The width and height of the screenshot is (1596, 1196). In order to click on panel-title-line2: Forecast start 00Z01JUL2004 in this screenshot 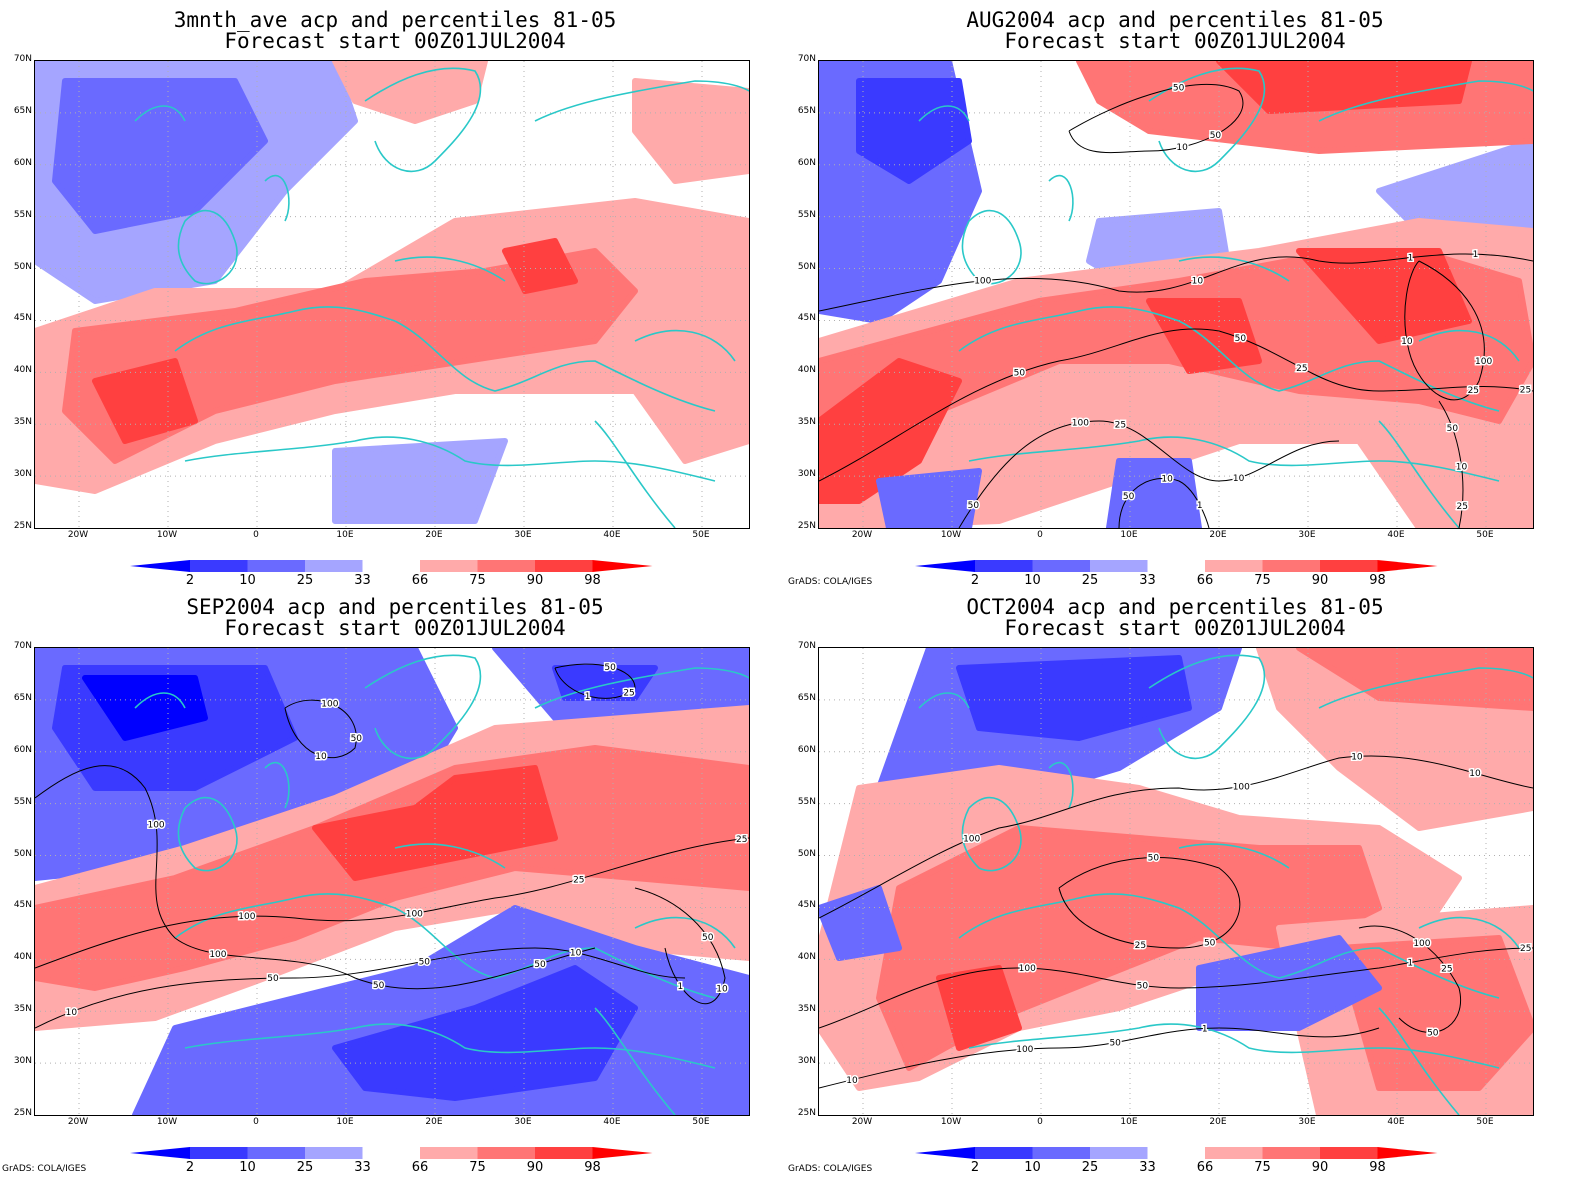, I will do `click(395, 628)`.